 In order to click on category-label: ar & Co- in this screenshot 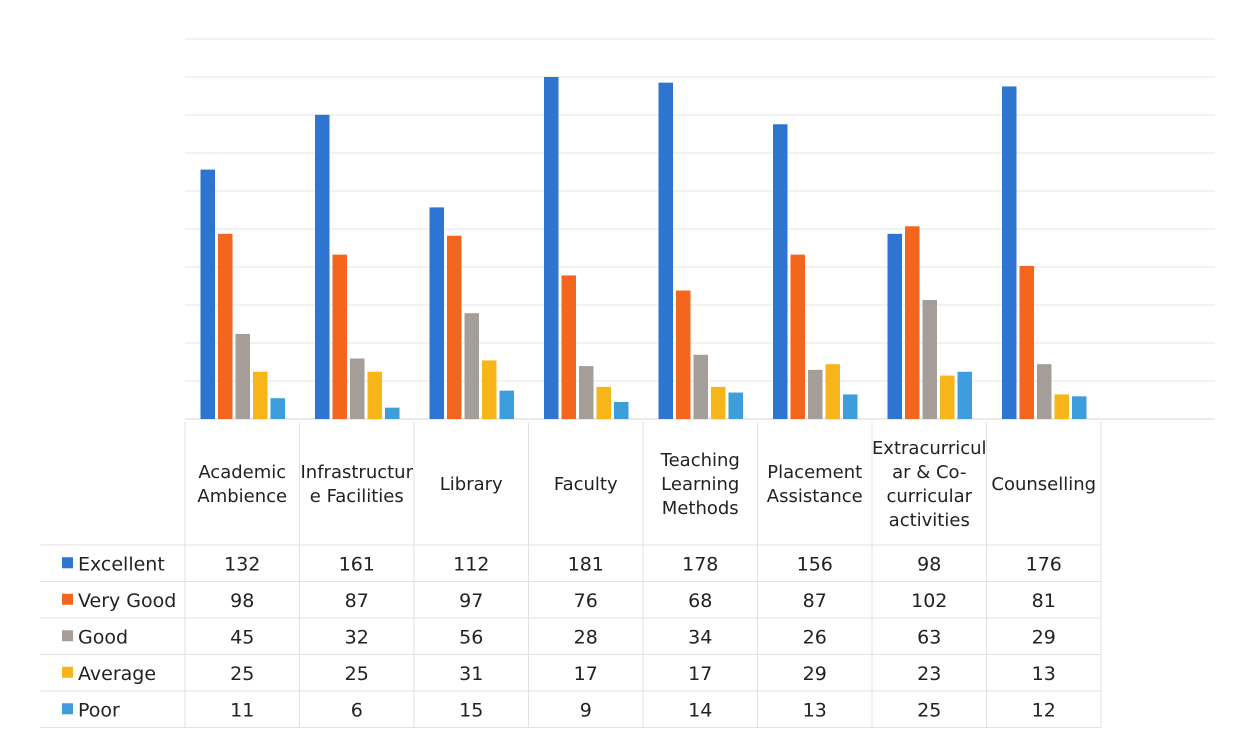, I will do `click(929, 472)`.